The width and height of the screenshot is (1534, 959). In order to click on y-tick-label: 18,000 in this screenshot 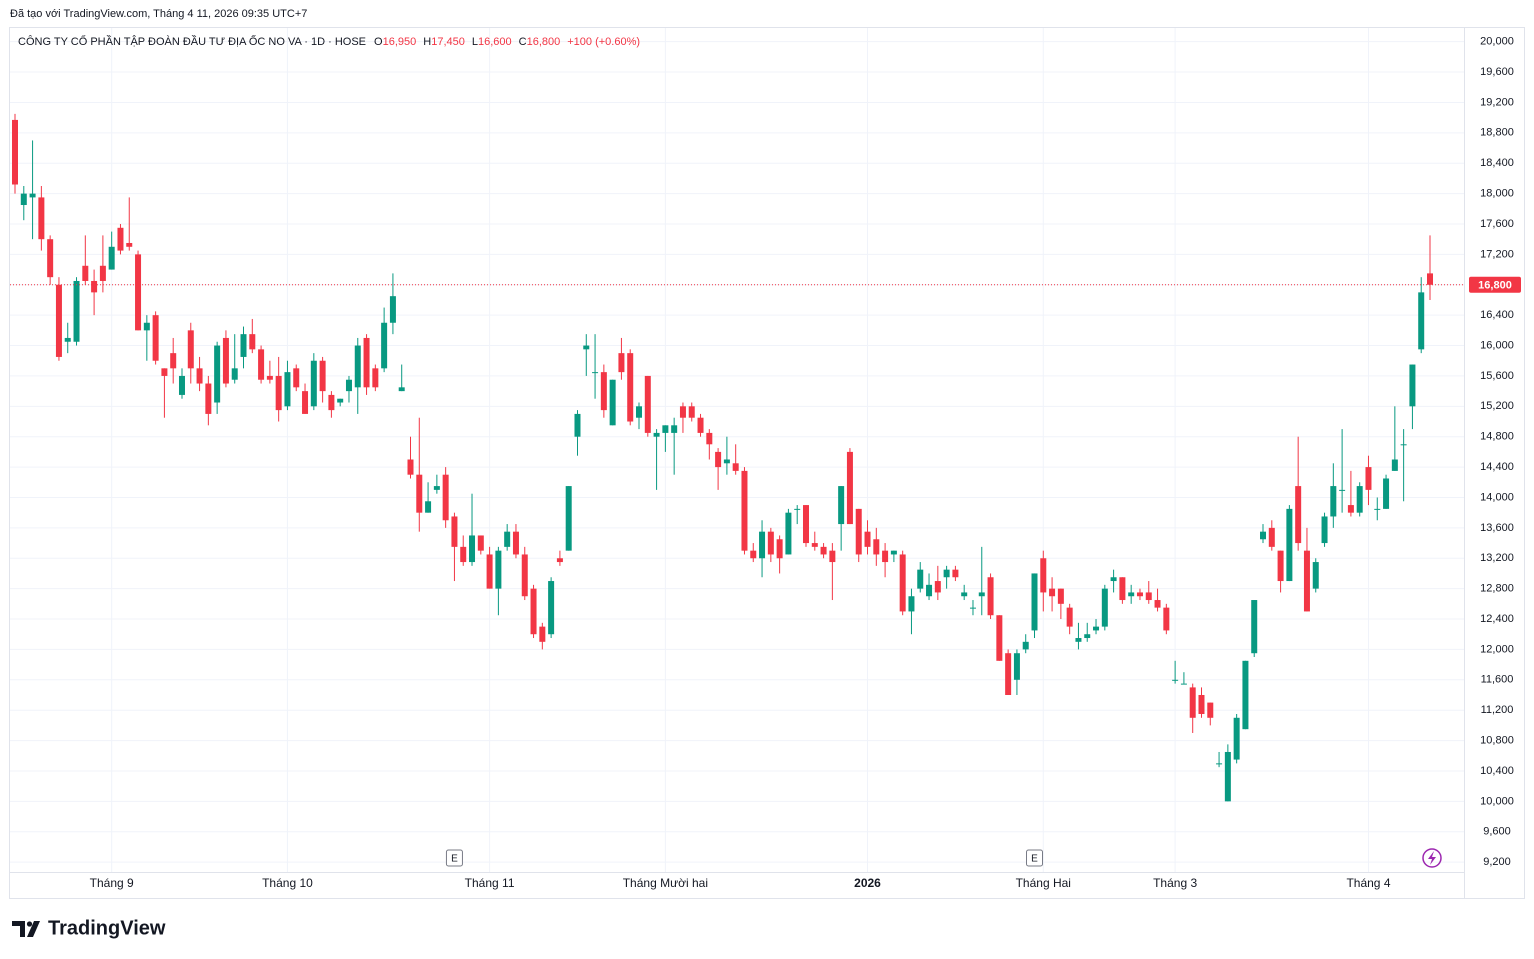, I will do `click(1497, 194)`.